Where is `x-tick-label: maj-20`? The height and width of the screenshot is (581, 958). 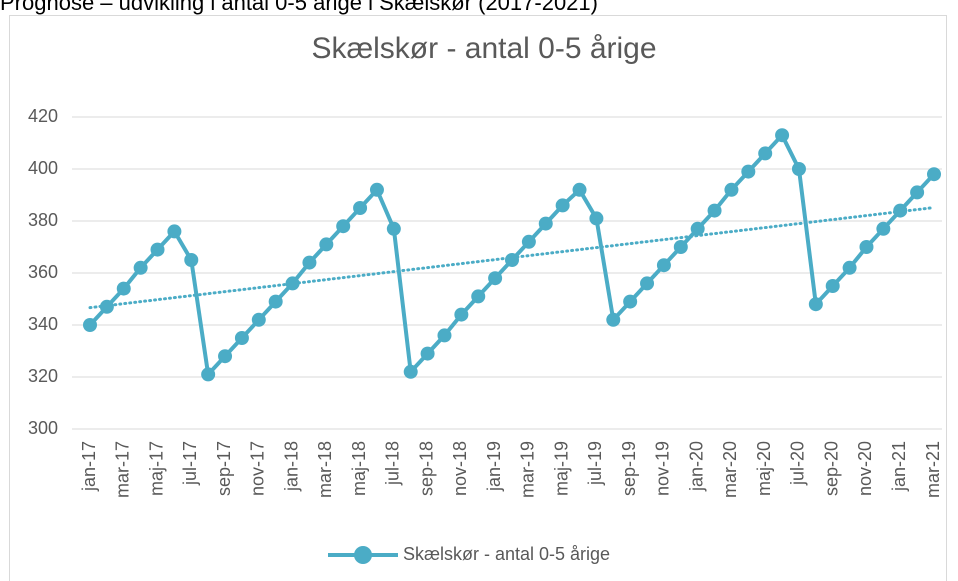 x-tick-label: maj-20 is located at coordinates (764, 468).